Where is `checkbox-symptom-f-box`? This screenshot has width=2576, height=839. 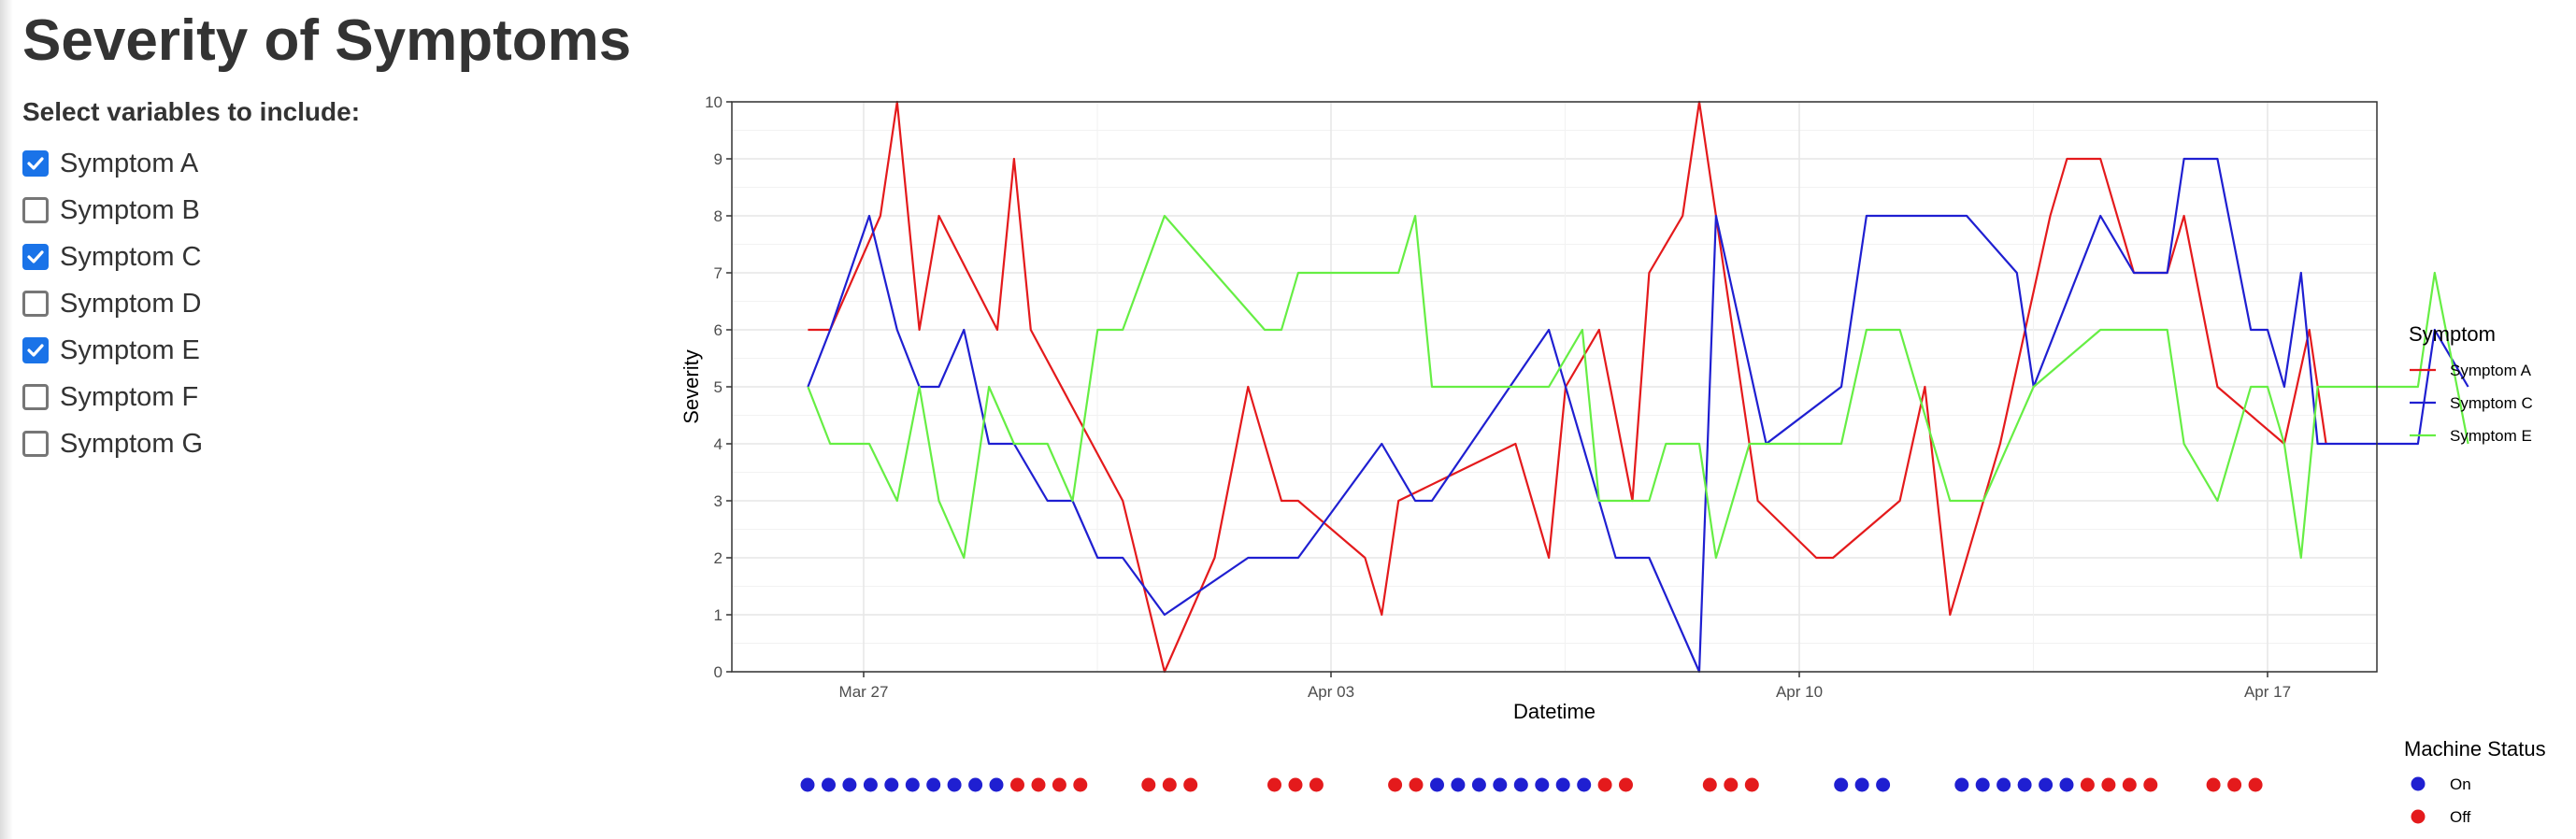
checkbox-symptom-f-box is located at coordinates (35, 397).